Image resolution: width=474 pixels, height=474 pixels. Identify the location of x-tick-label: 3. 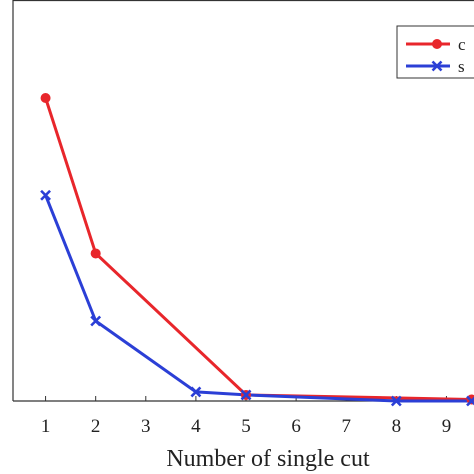
(146, 426).